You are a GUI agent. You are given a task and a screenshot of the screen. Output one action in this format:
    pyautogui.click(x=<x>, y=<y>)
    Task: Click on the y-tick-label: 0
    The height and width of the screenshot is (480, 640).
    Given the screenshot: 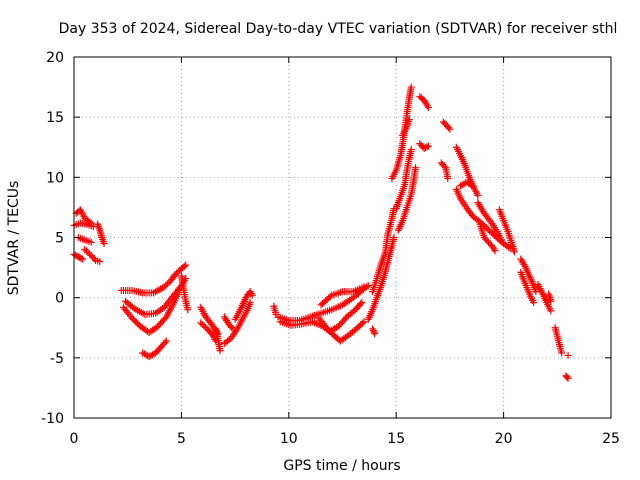 What is the action you would take?
    pyautogui.click(x=59, y=299)
    